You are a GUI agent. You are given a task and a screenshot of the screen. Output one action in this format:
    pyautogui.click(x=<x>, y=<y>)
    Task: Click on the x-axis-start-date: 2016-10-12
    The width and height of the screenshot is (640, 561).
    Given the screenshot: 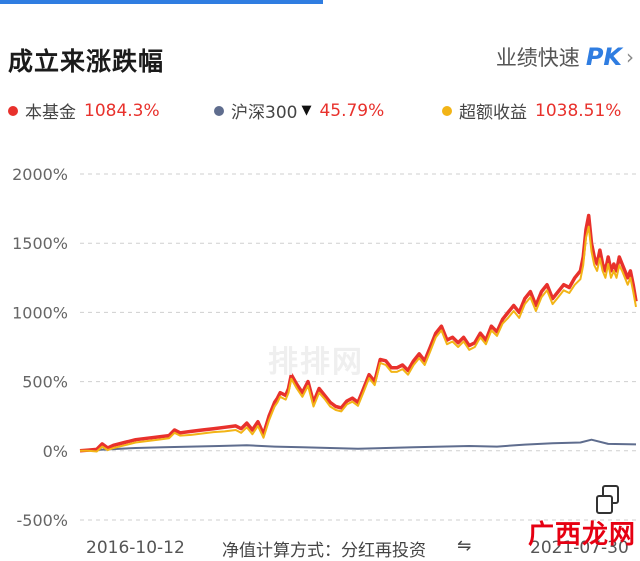 What is the action you would take?
    pyautogui.click(x=135, y=548)
    